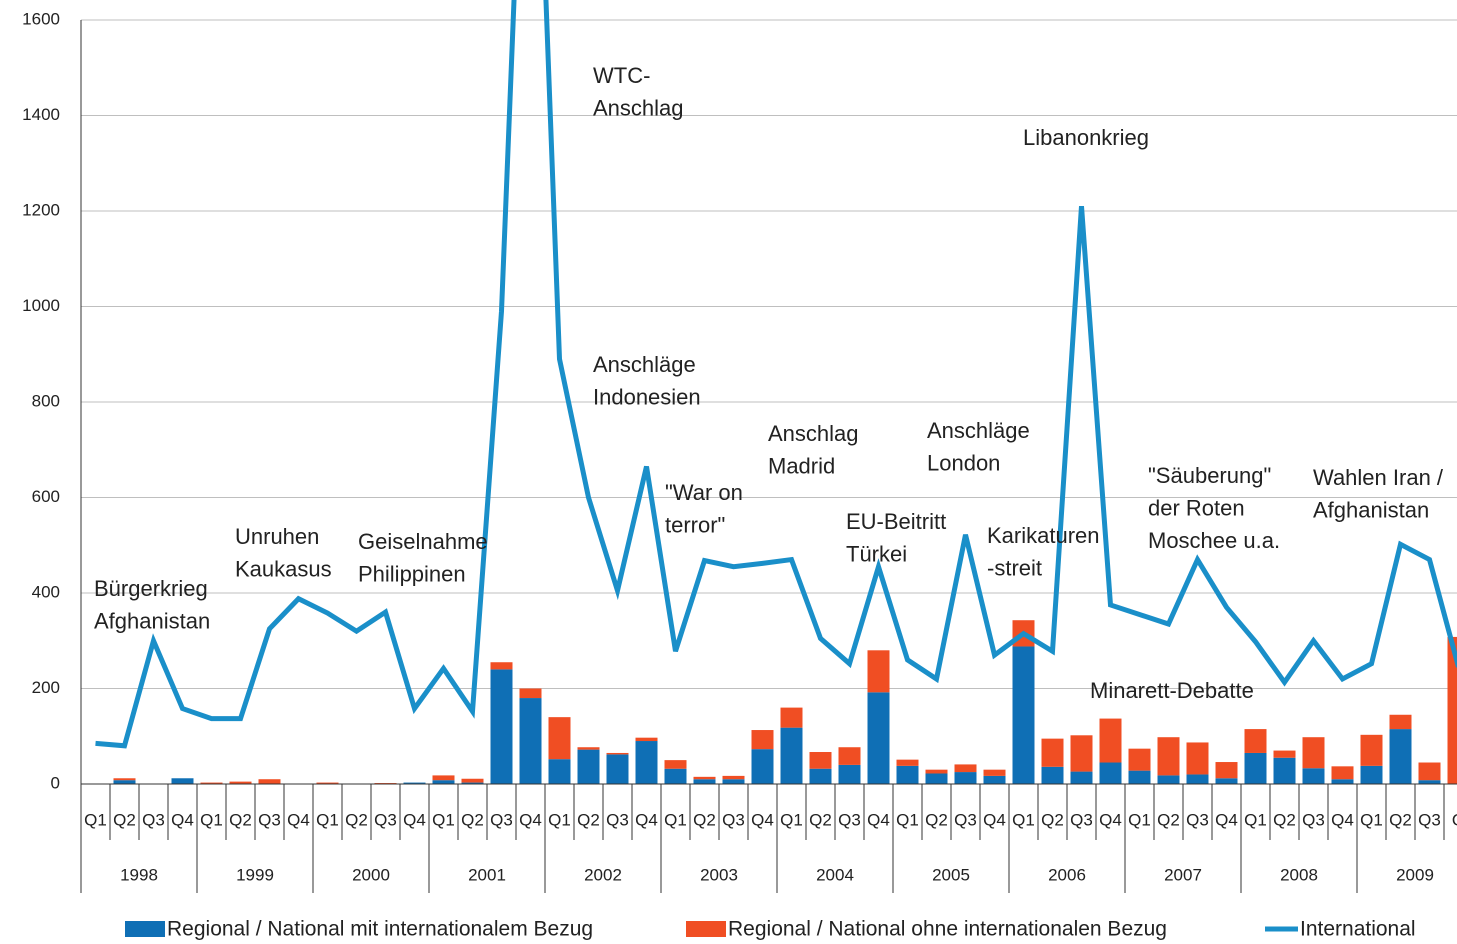 This screenshot has height=944, width=1457. Describe the element at coordinates (1214, 540) in the screenshot. I see `annotation: Moschee u.a.` at that location.